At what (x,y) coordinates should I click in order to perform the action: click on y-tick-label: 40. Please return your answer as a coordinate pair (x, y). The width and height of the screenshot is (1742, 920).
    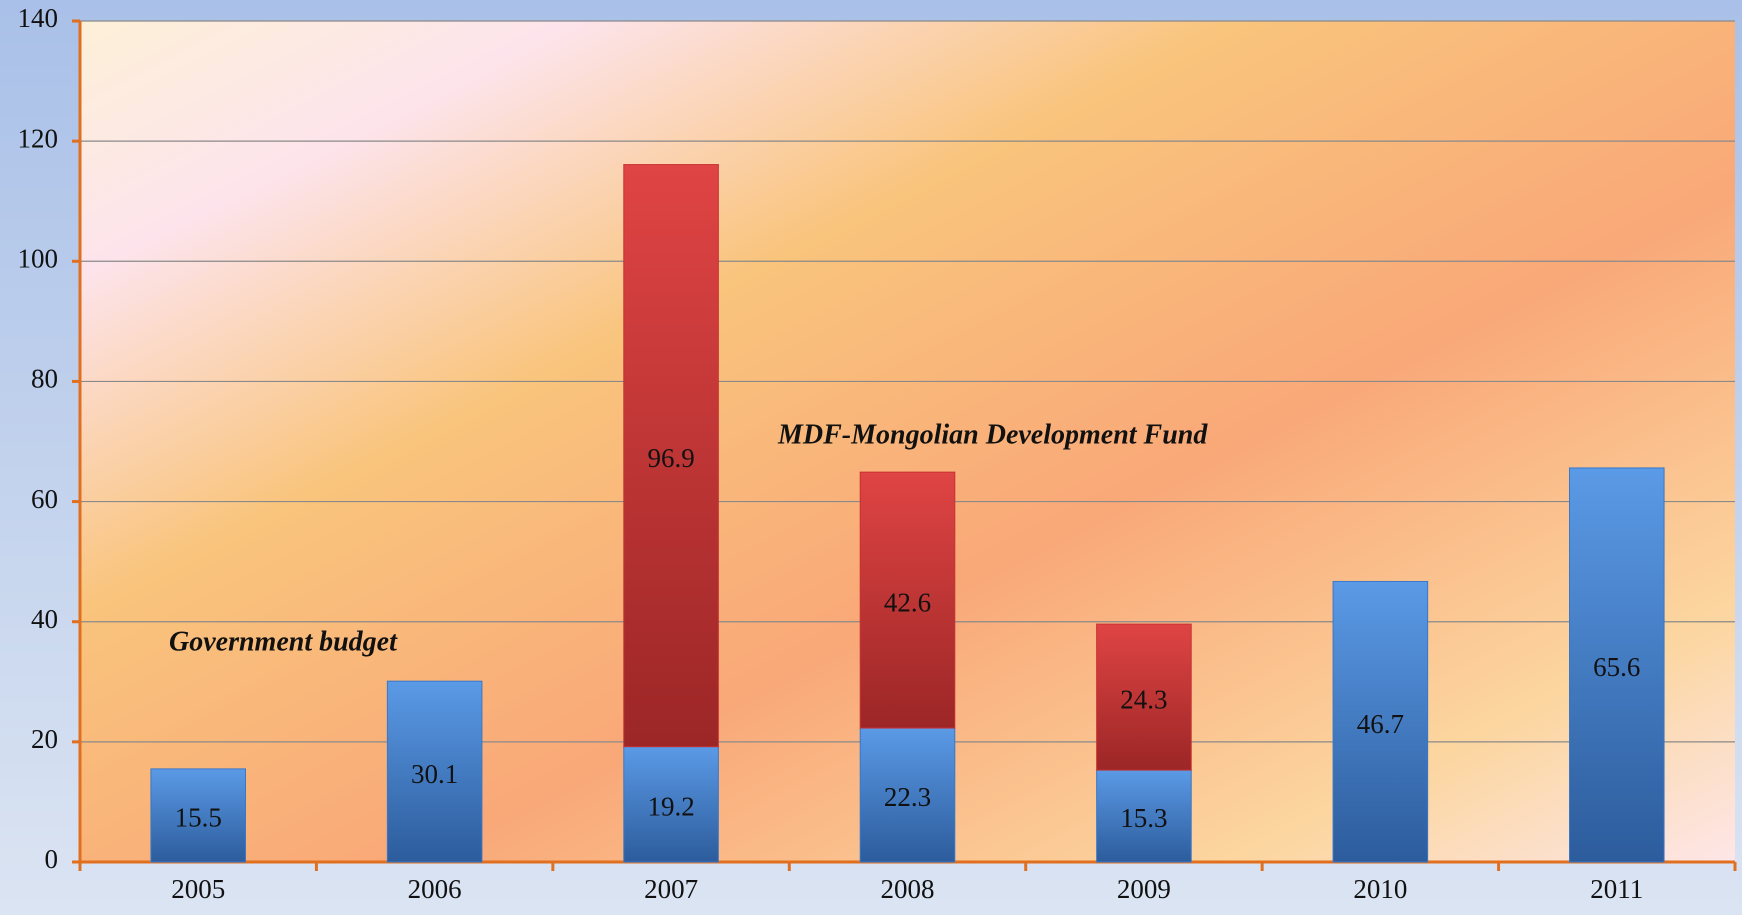
    Looking at the image, I should click on (44, 619).